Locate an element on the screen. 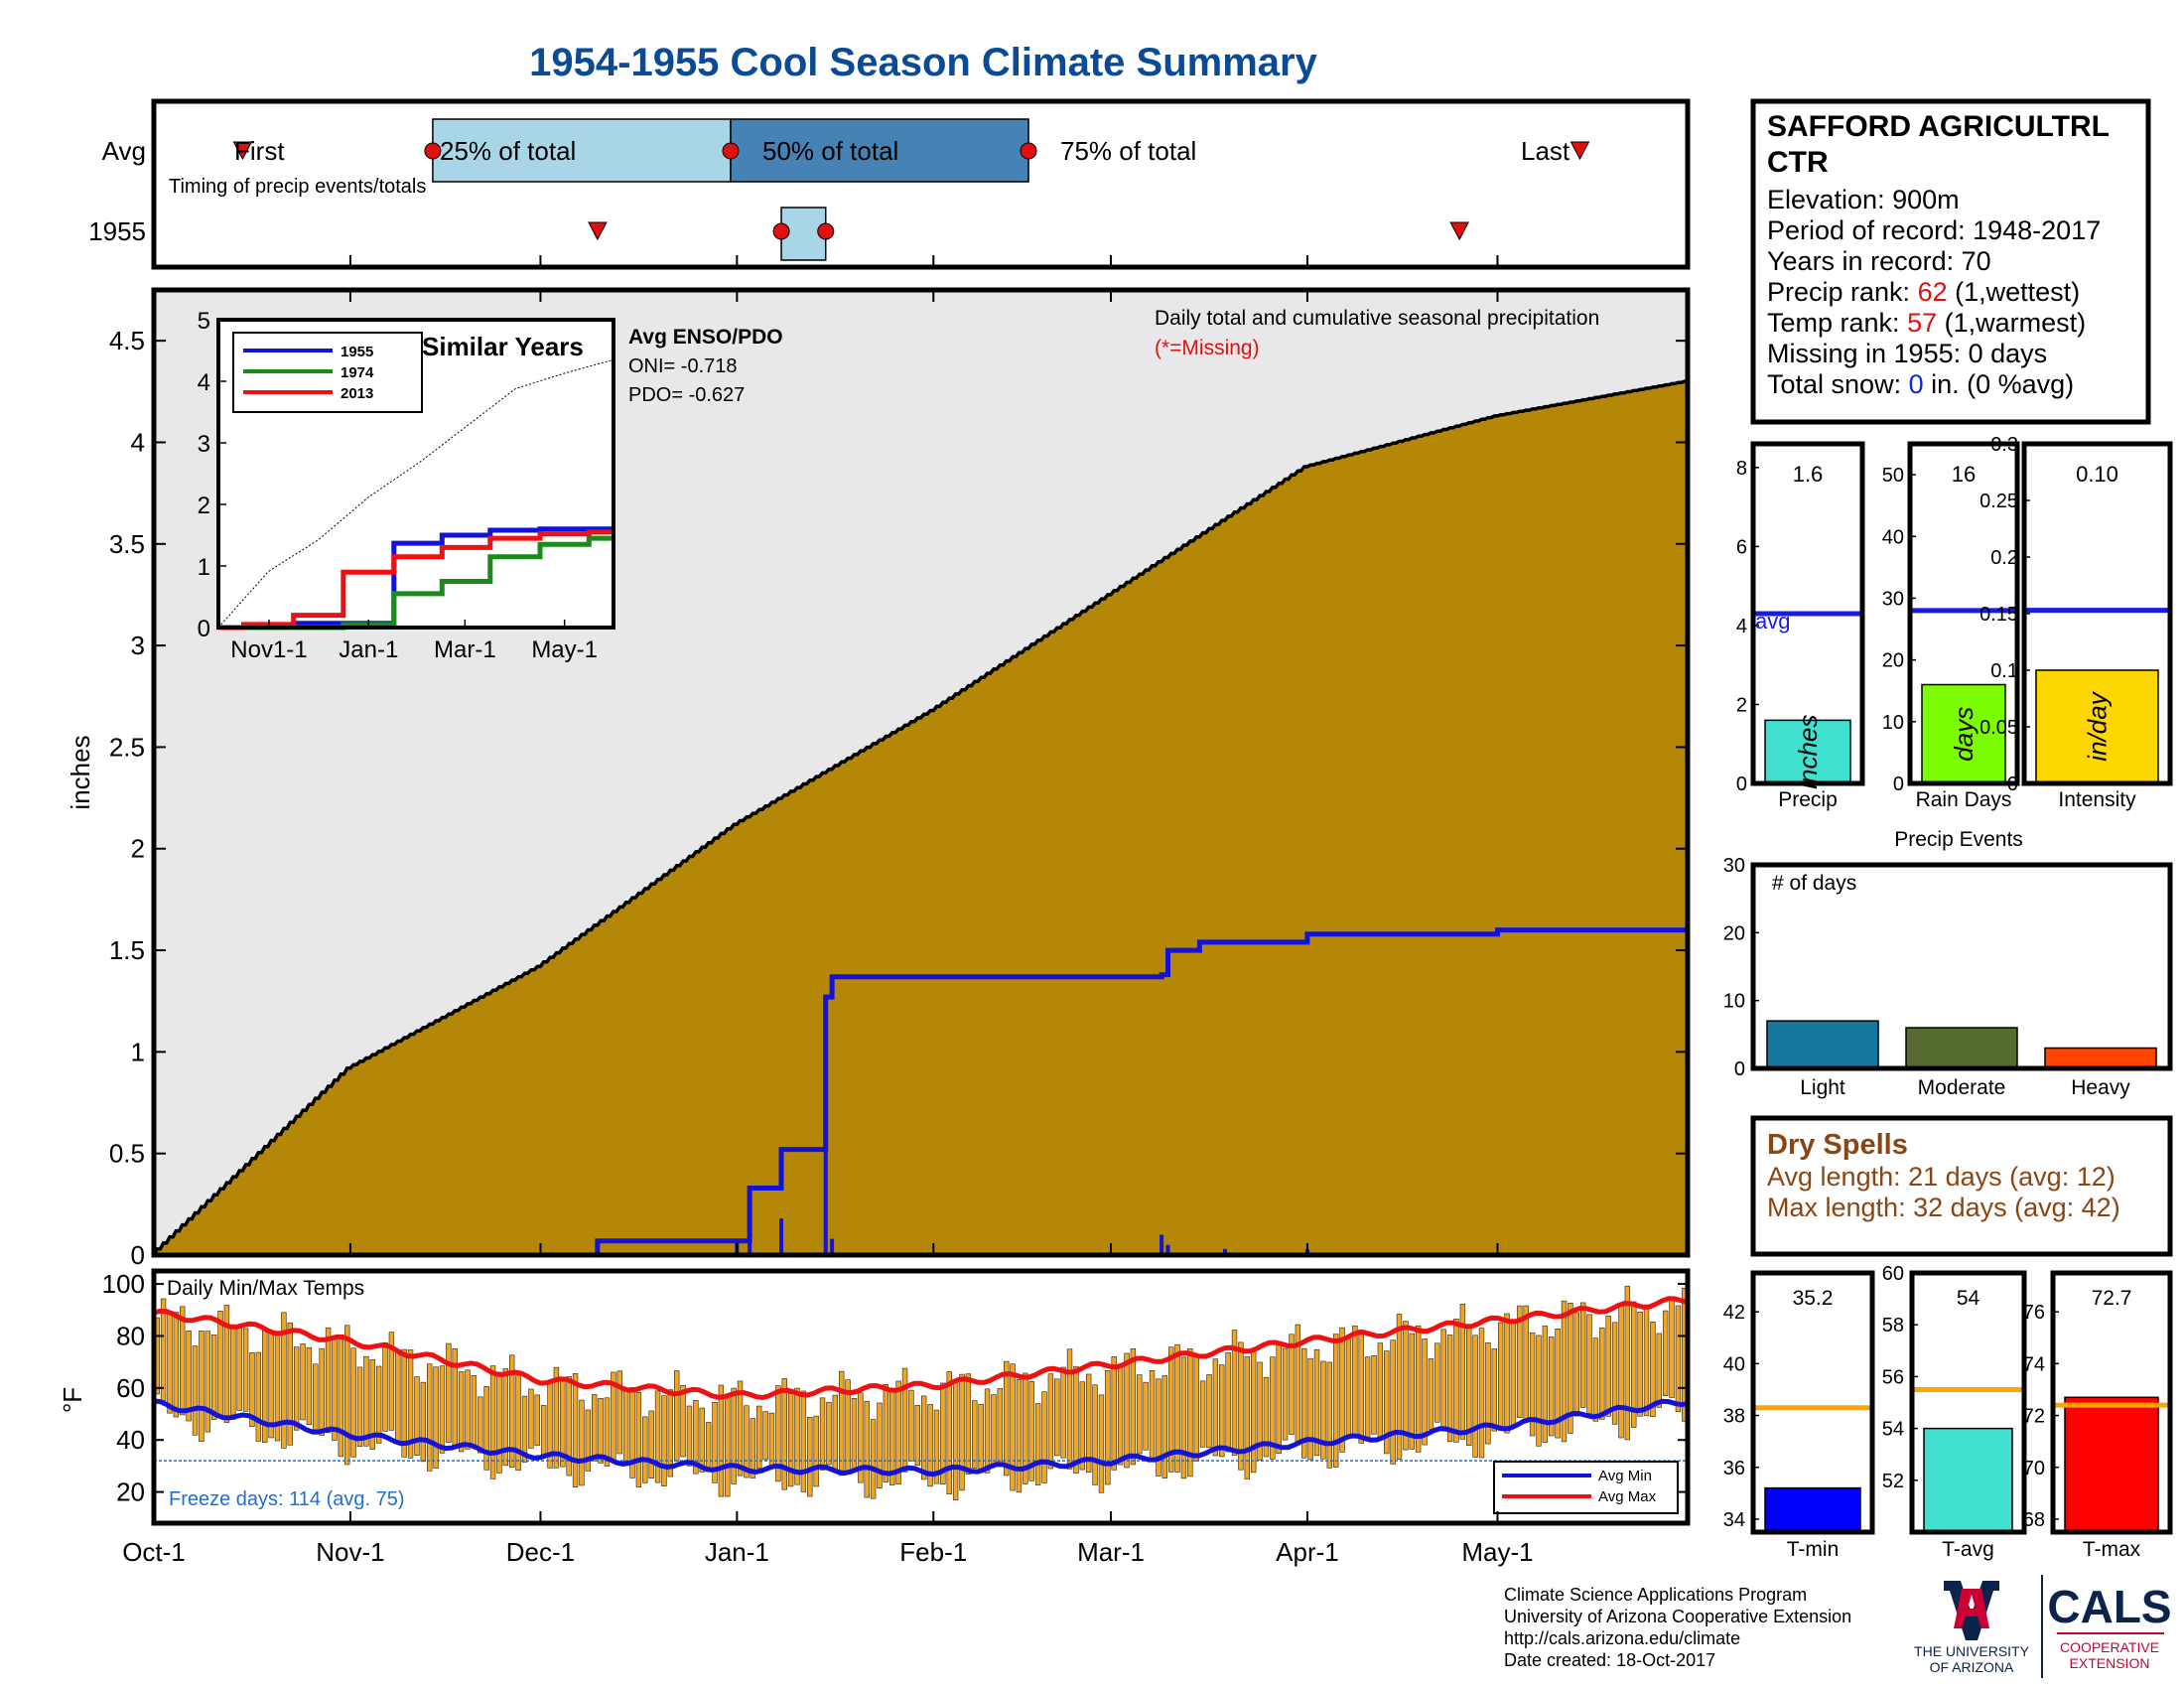 The height and width of the screenshot is (1688, 2184). avg-max-line is located at coordinates (921, 1348).